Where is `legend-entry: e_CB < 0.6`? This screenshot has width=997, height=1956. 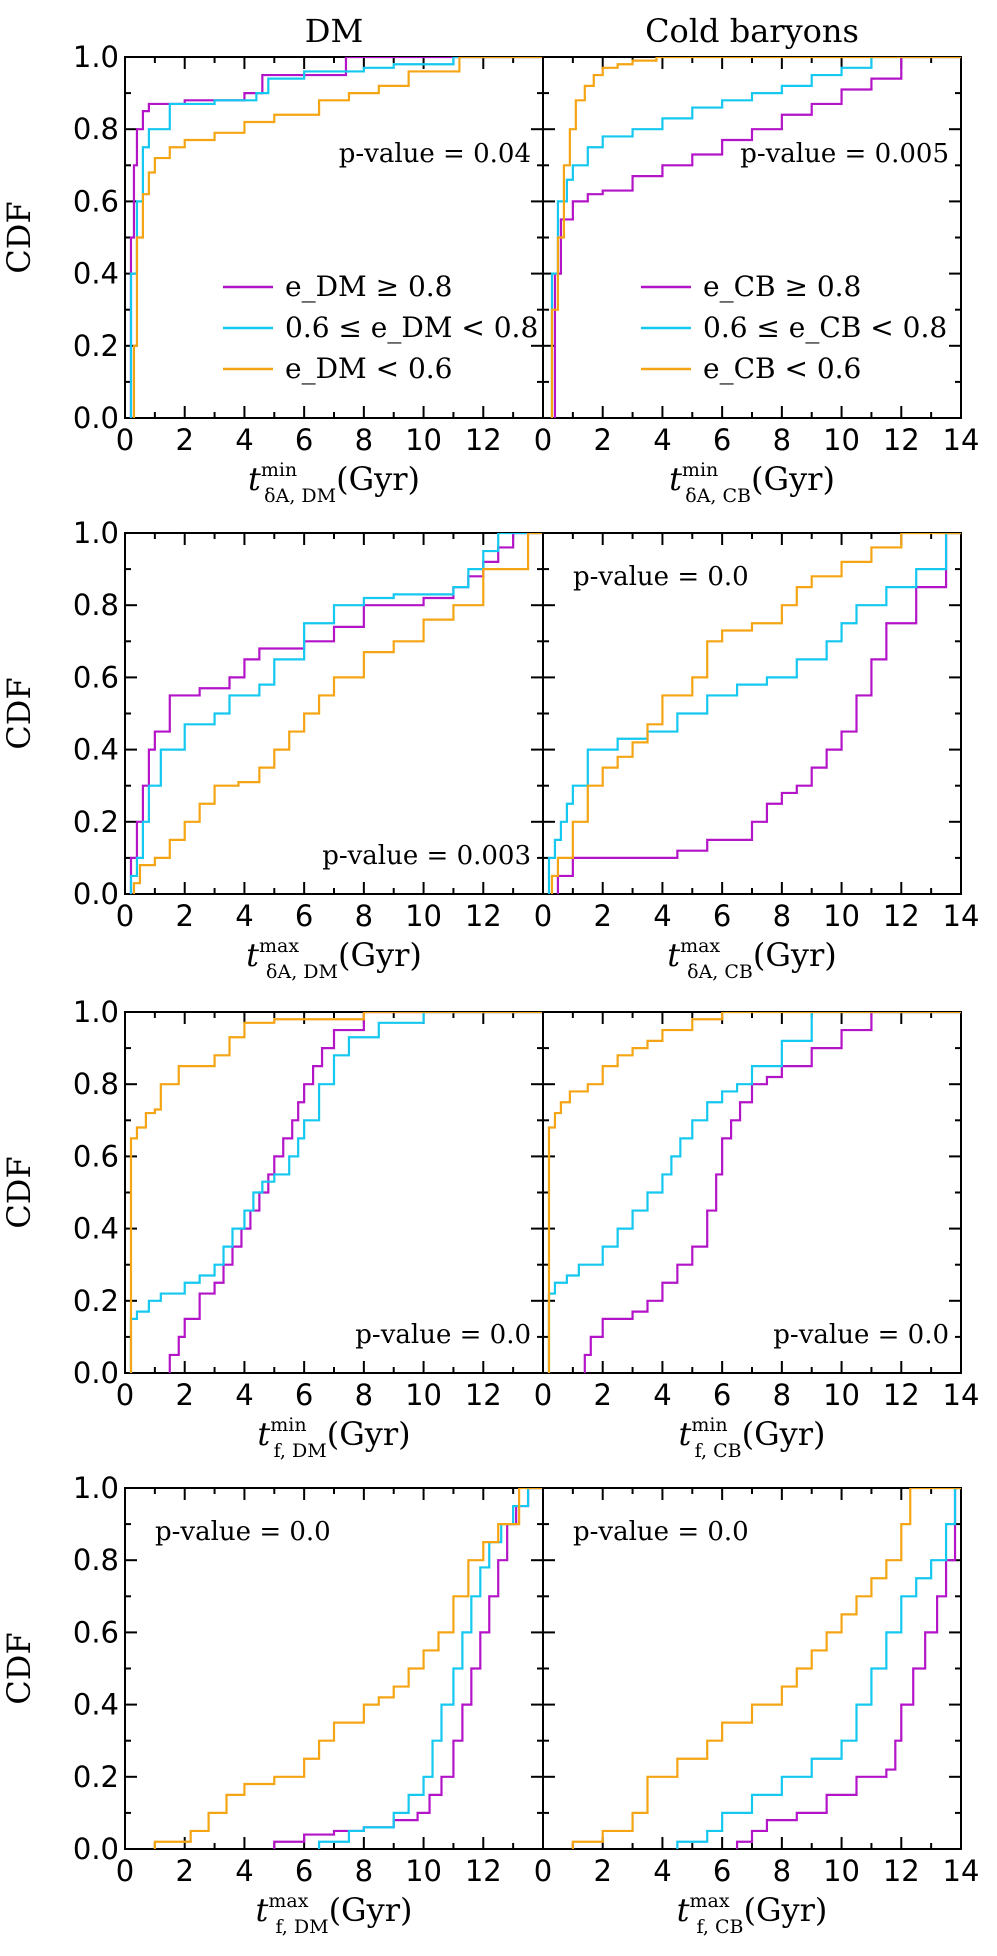
legend-entry: e_CB < 0.6 is located at coordinates (782, 368).